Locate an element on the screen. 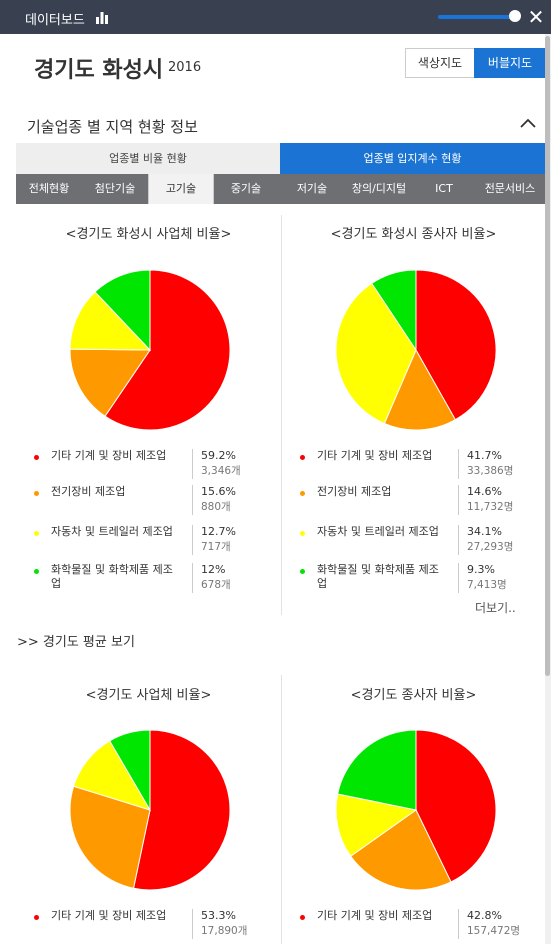  zoom-slider-thumb is located at coordinates (515, 16).